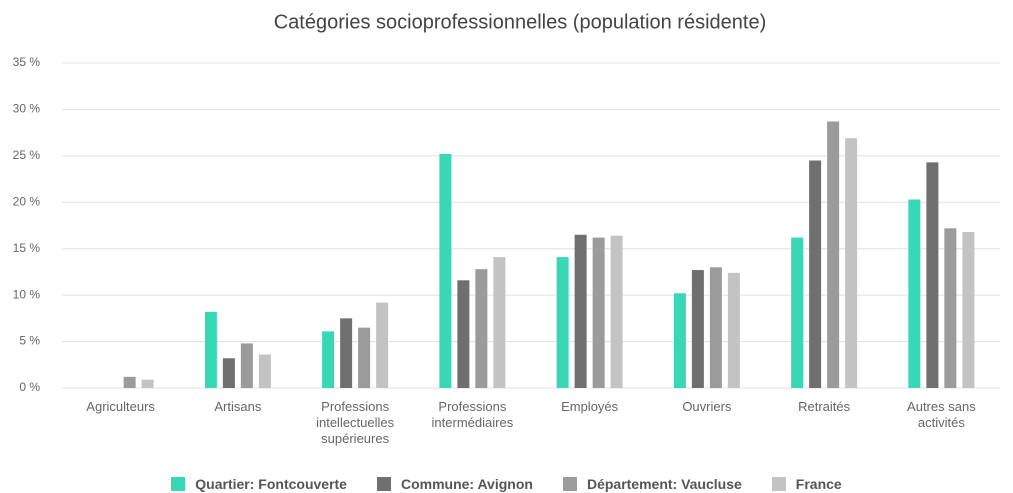  I want to click on legend-label: Quartier: Fontcouverte, so click(271, 484).